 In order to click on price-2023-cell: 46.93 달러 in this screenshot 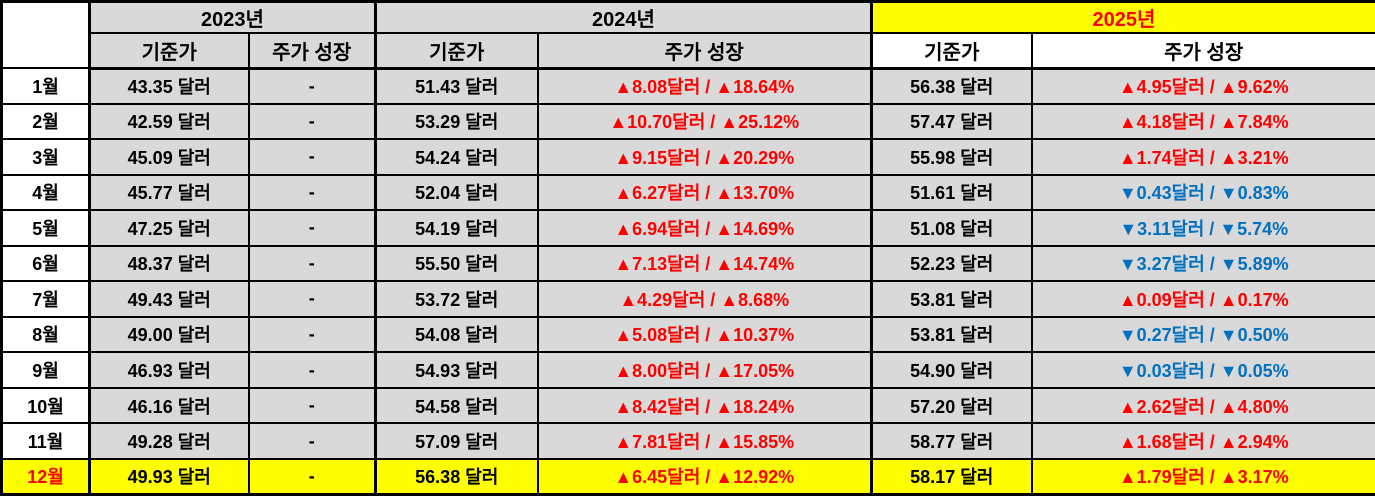, I will do `click(169, 370)`.